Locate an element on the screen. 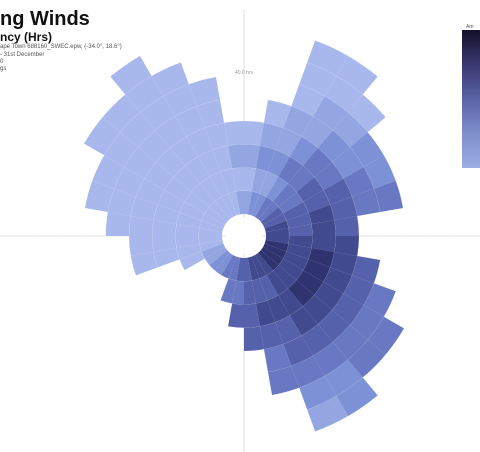  chart-subtitle: ncy (Hrs) is located at coordinates (26, 37).